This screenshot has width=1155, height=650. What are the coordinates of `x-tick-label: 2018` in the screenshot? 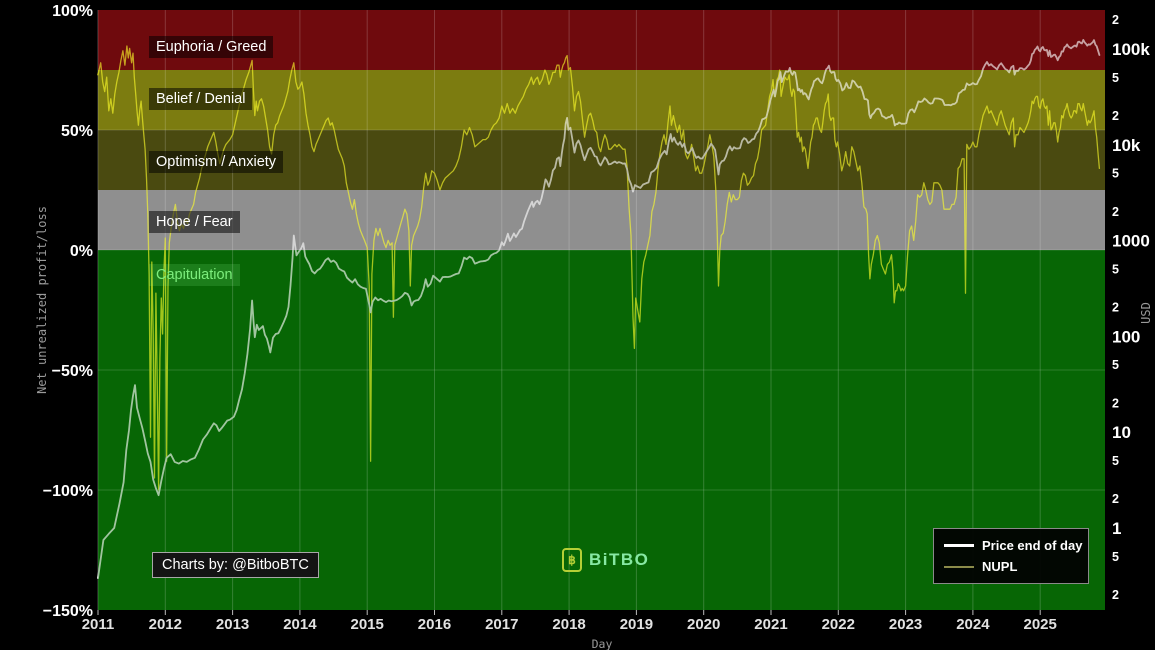 It's located at (568, 624).